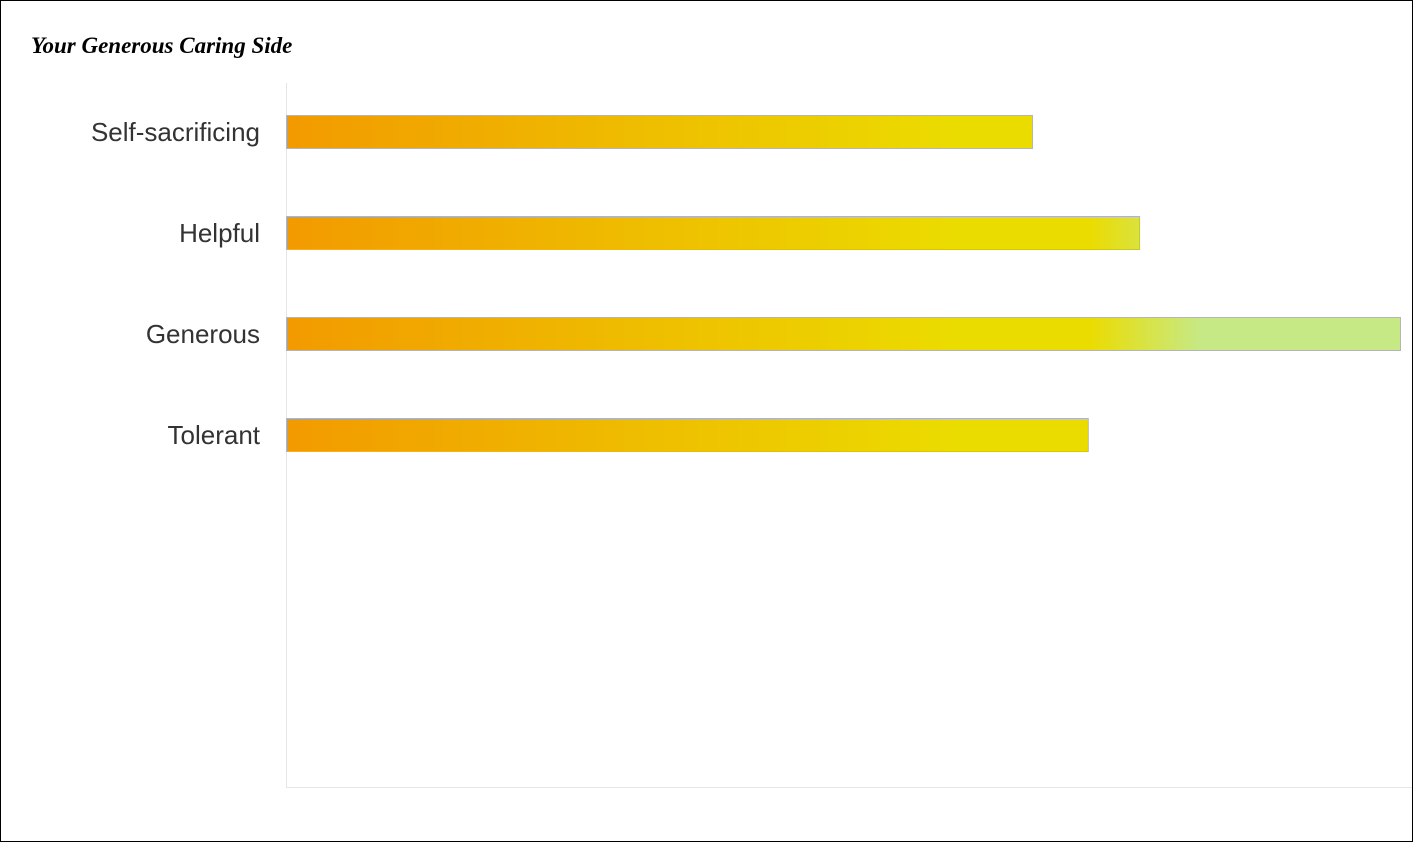 The width and height of the screenshot is (1413, 842). What do you see at coordinates (175, 132) in the screenshot?
I see `category-label-self-sacrificing: Self-sacrificing` at bounding box center [175, 132].